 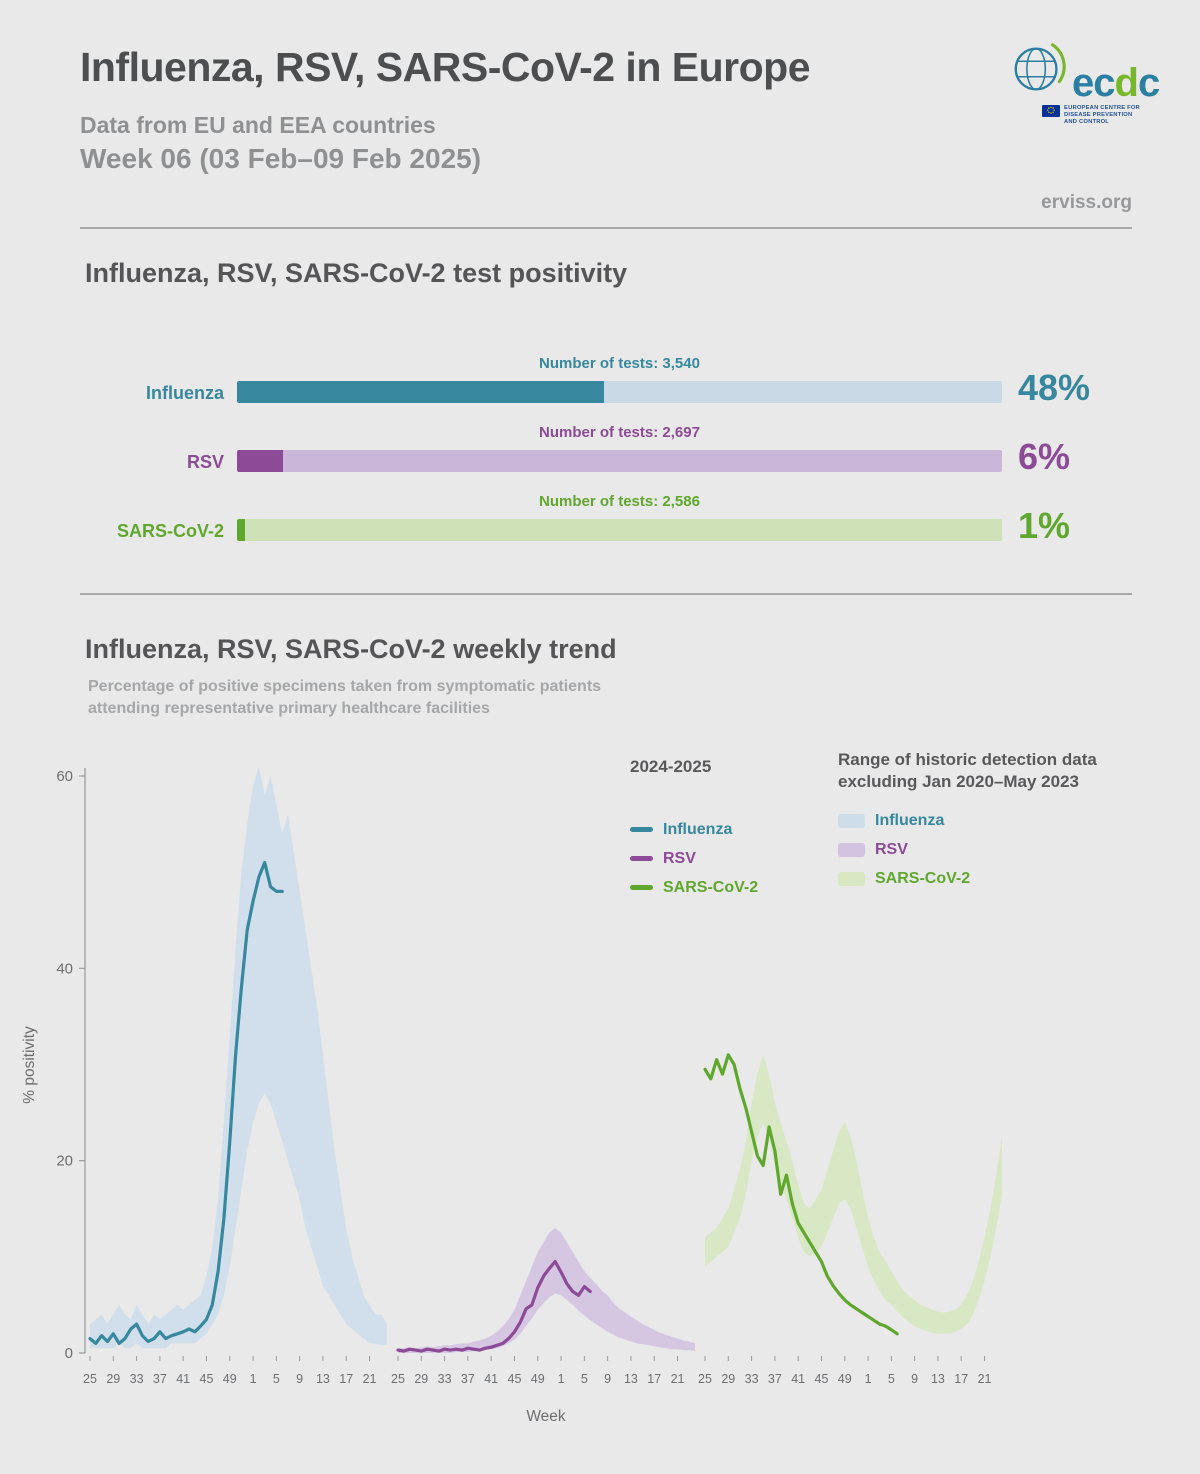 I want to click on trend-heading: Influenza, RSV, SARS-CoV-2 weekly trend, so click(x=351, y=649).